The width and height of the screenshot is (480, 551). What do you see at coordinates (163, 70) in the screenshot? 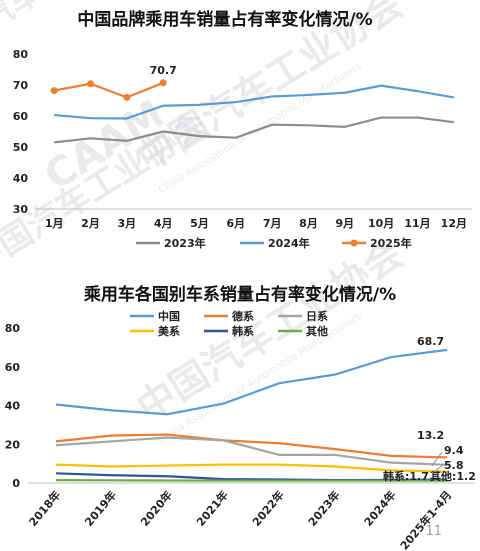
I see `data-label: 70.7` at bounding box center [163, 70].